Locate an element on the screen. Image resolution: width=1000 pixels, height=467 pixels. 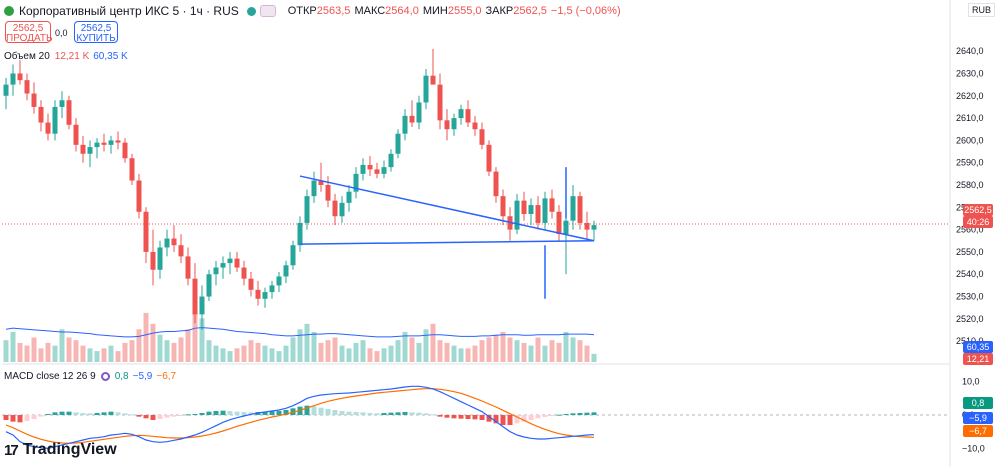
low-value: 2555,0 is located at coordinates (464, 11).